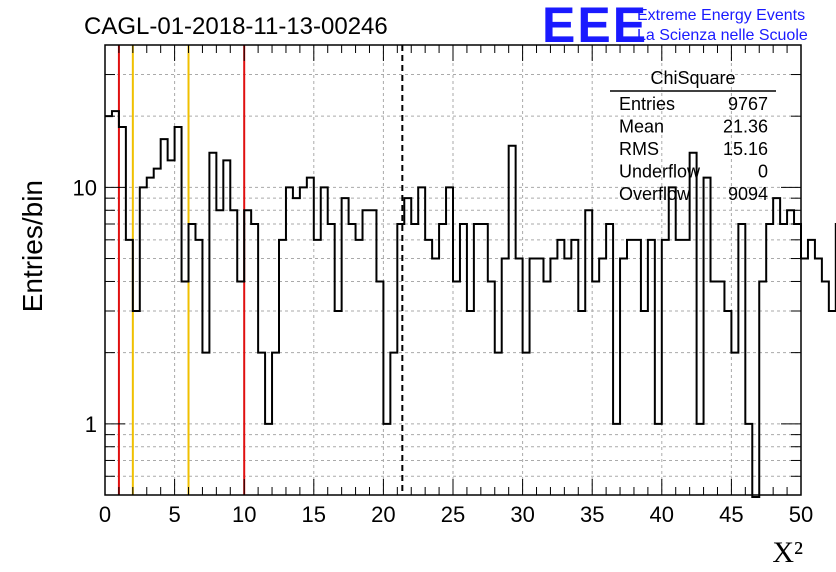 Image resolution: width=836 pixels, height=572 pixels. Describe the element at coordinates (647, 104) in the screenshot. I see `stats-label: Entries` at that location.